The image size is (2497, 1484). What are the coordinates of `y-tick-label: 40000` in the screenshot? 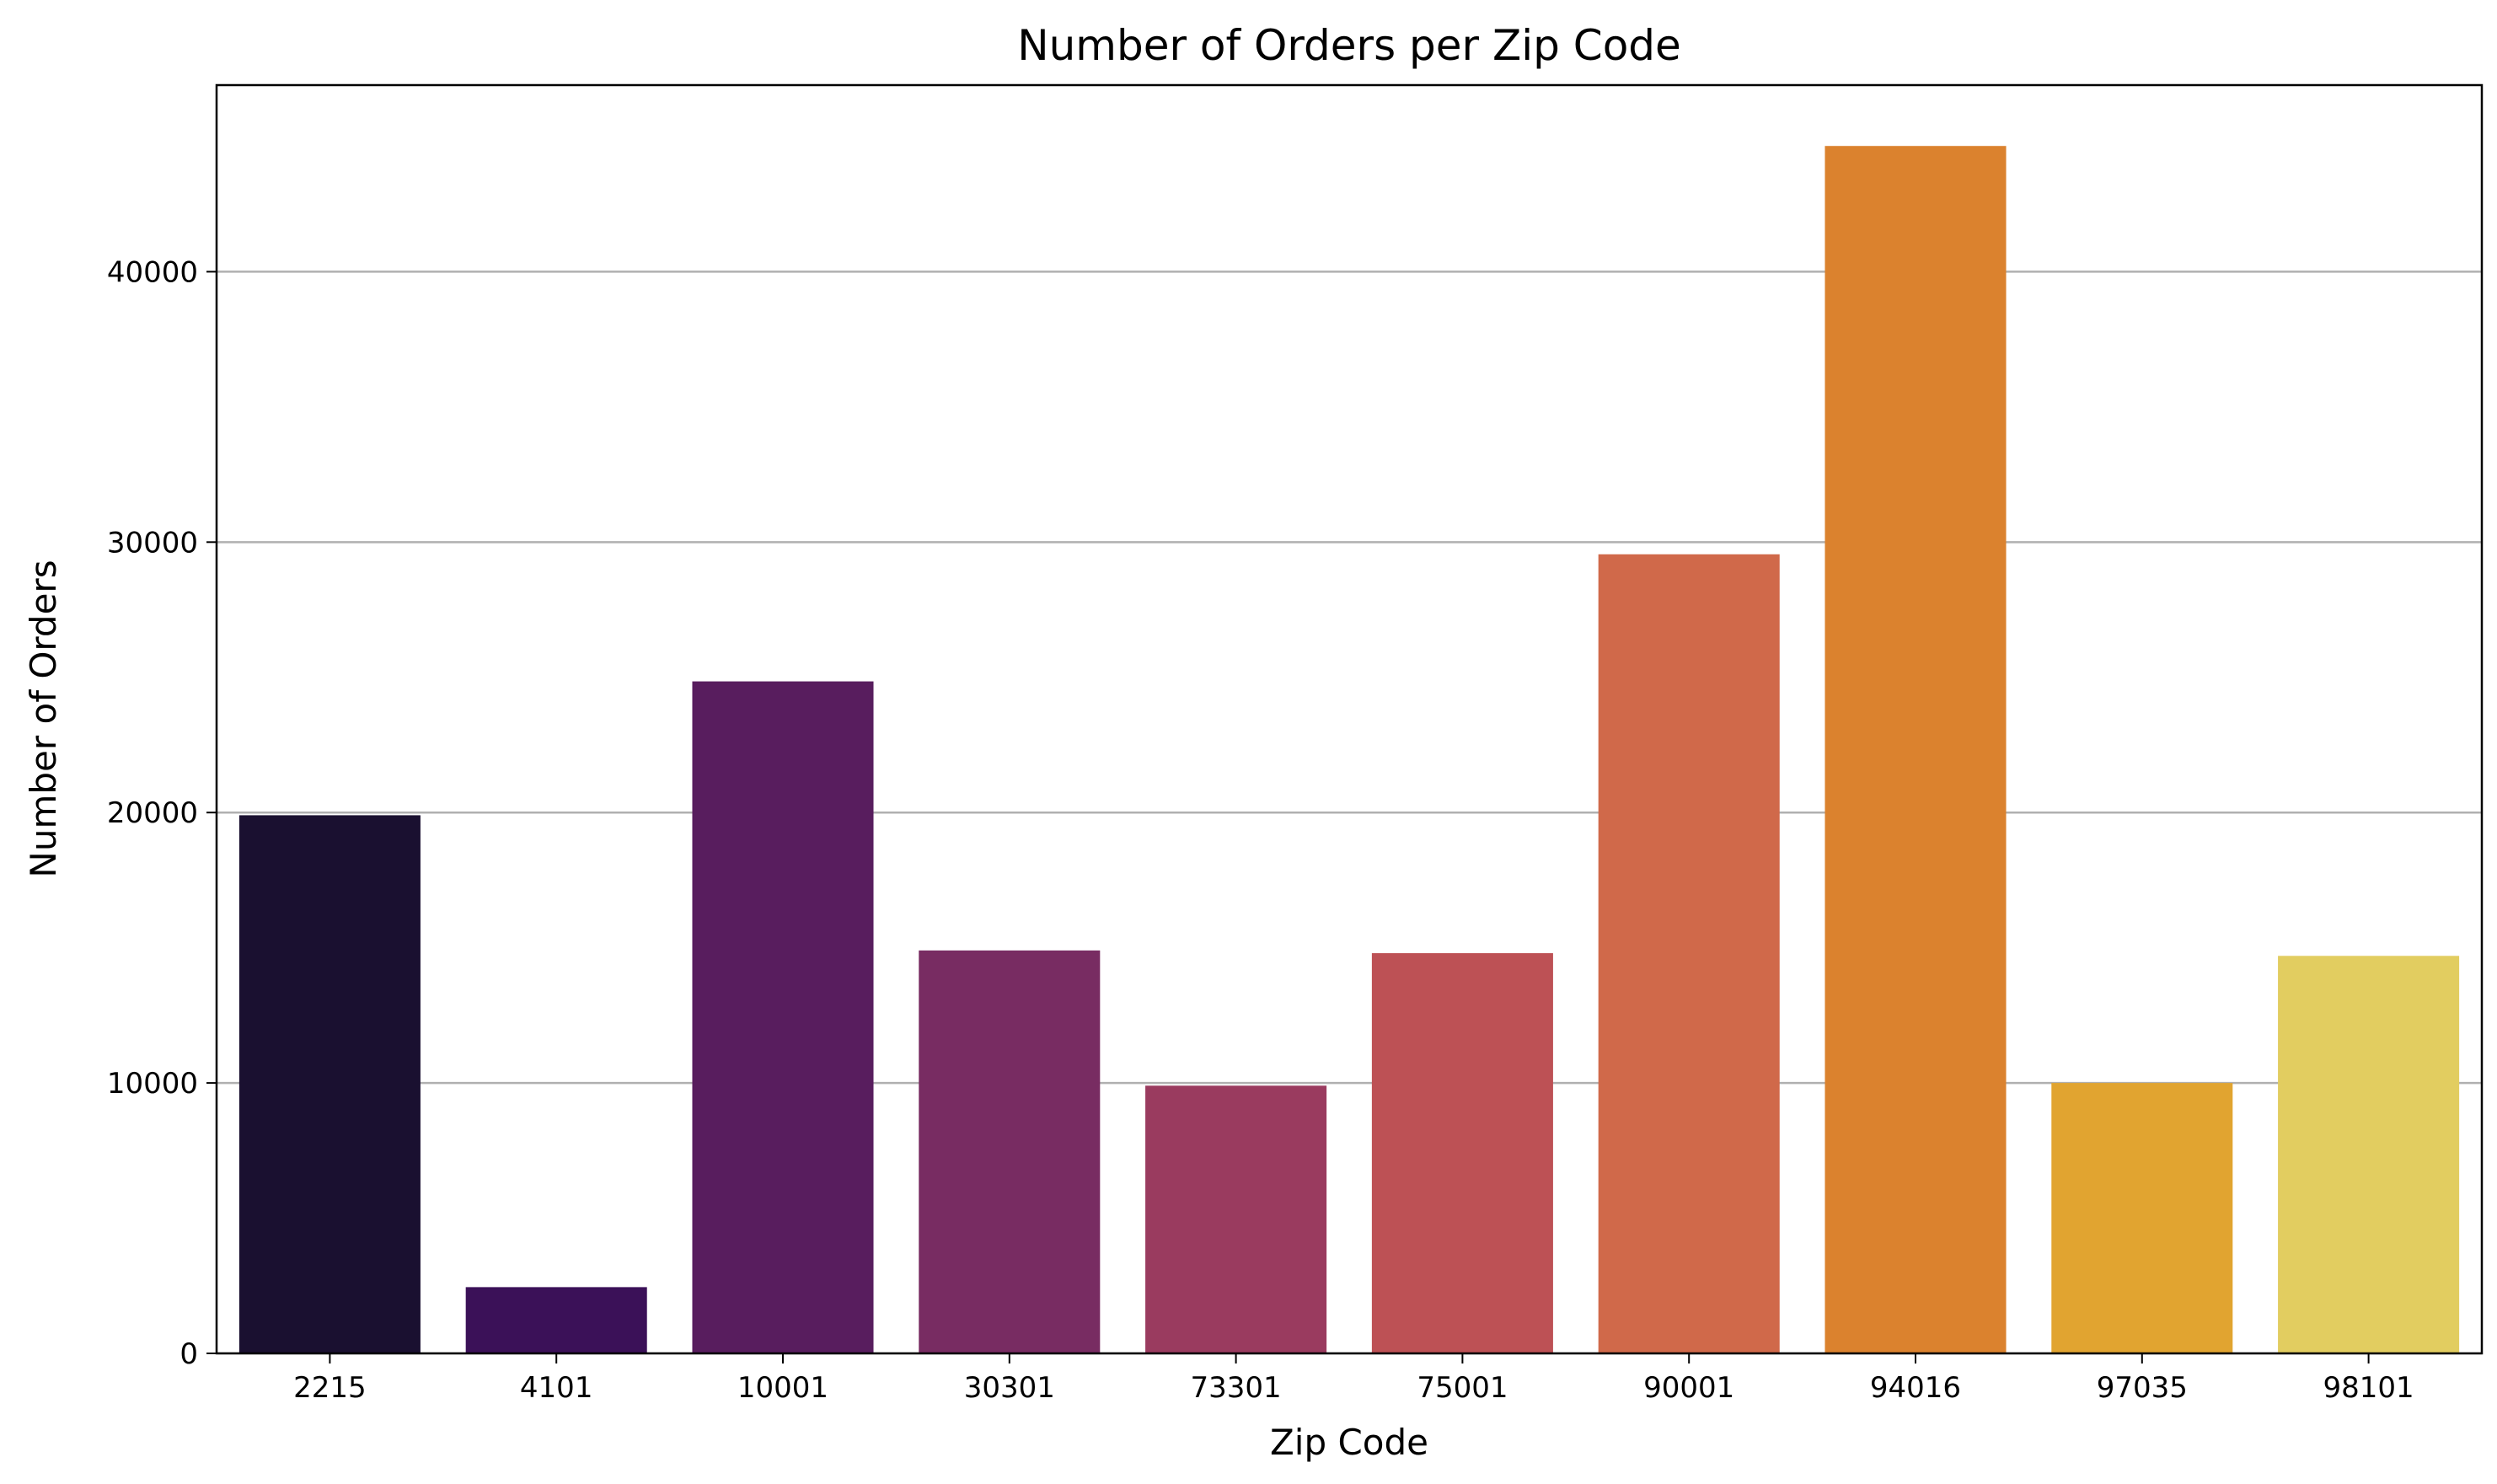 It's located at (152, 272).